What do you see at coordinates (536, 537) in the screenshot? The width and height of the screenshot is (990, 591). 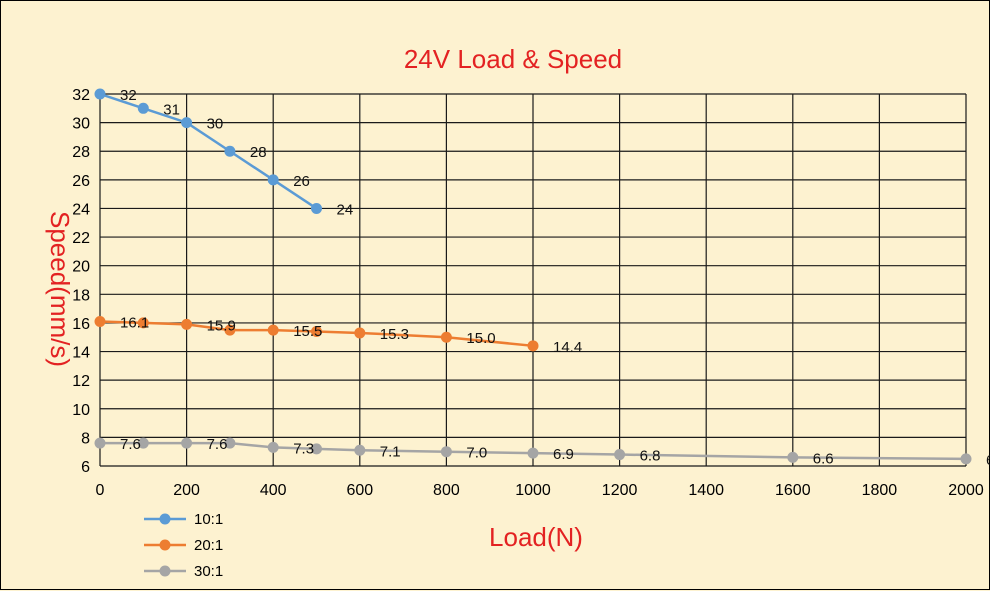 I see `x-axis-title: Load(N)` at bounding box center [536, 537].